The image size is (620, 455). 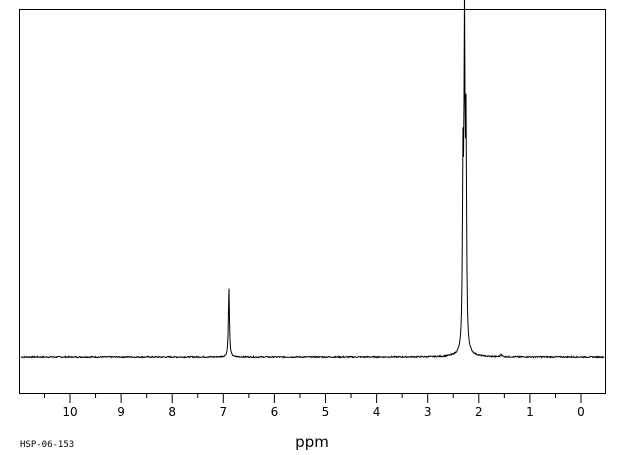 I want to click on tick-label: 3, so click(x=428, y=412).